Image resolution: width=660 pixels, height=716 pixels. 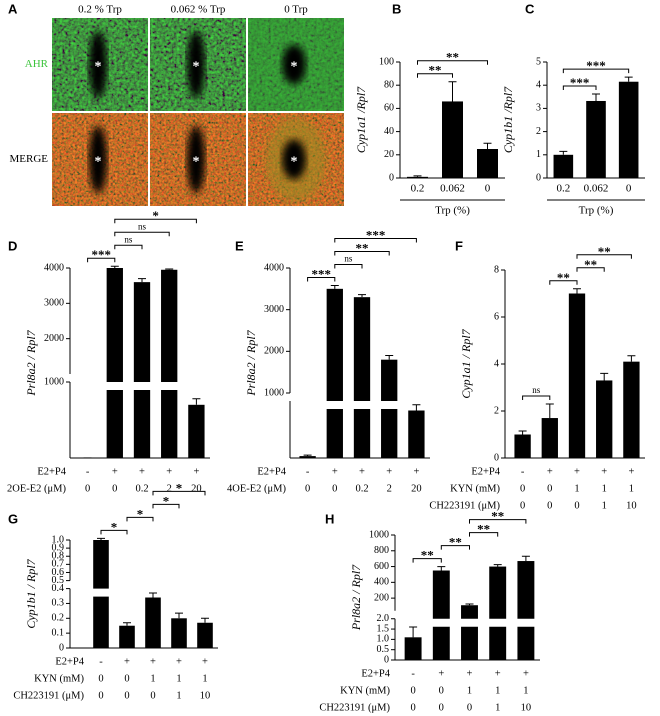 What do you see at coordinates (383, 639) in the screenshot?
I see `y-tick-label: 1.0` at bounding box center [383, 639].